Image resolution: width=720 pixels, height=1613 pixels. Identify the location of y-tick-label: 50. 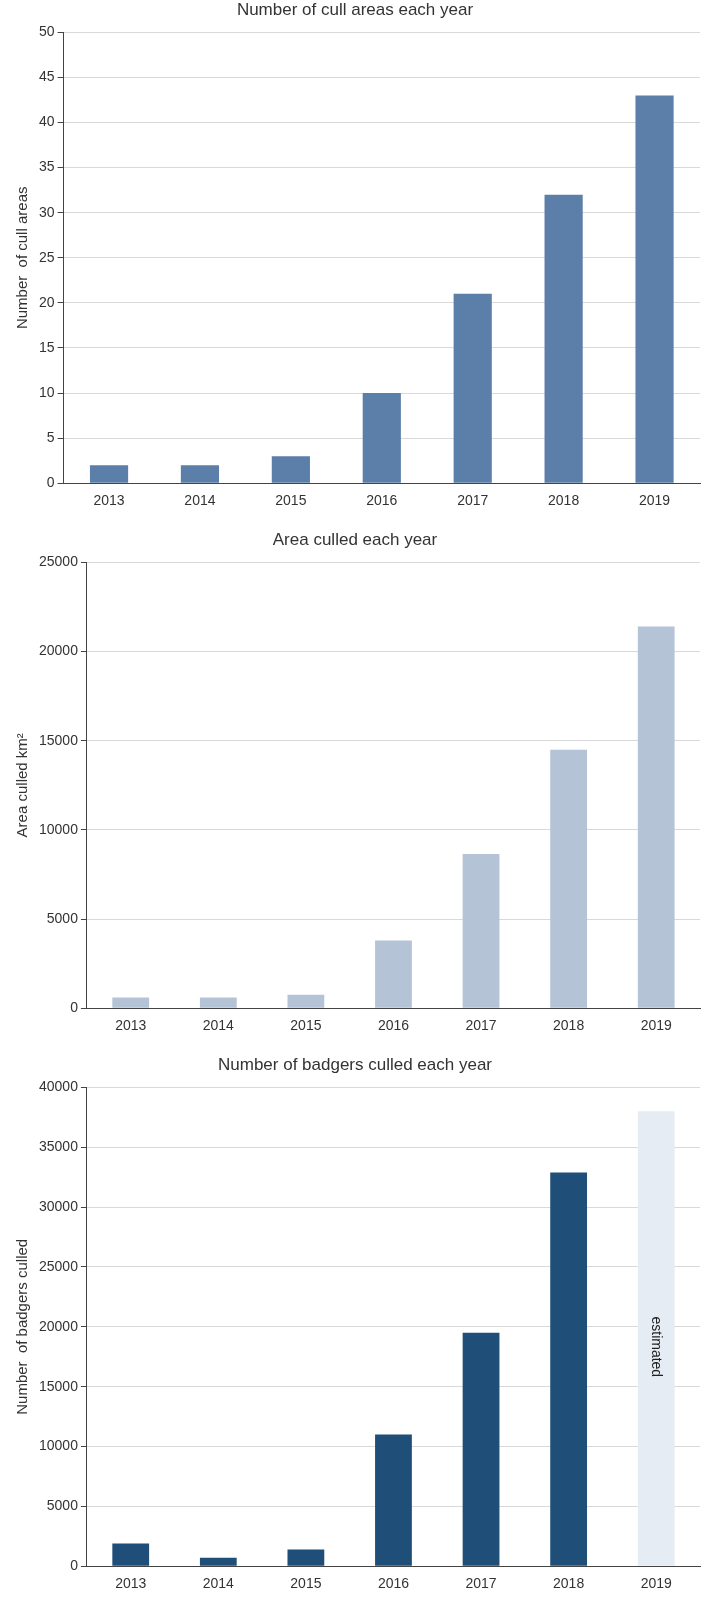
(46, 31).